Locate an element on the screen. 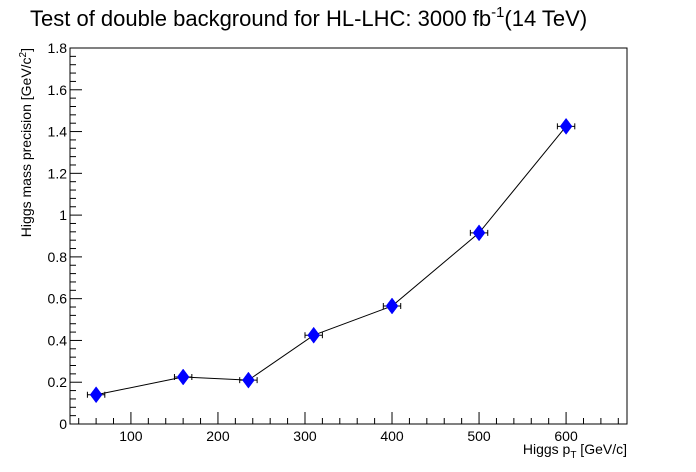 The width and height of the screenshot is (696, 472). y-tick-label: 1 is located at coordinates (63, 215).